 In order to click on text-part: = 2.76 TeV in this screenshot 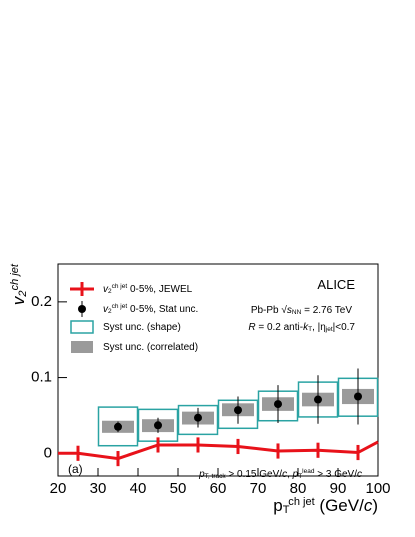, I will do `click(326, 310)`.